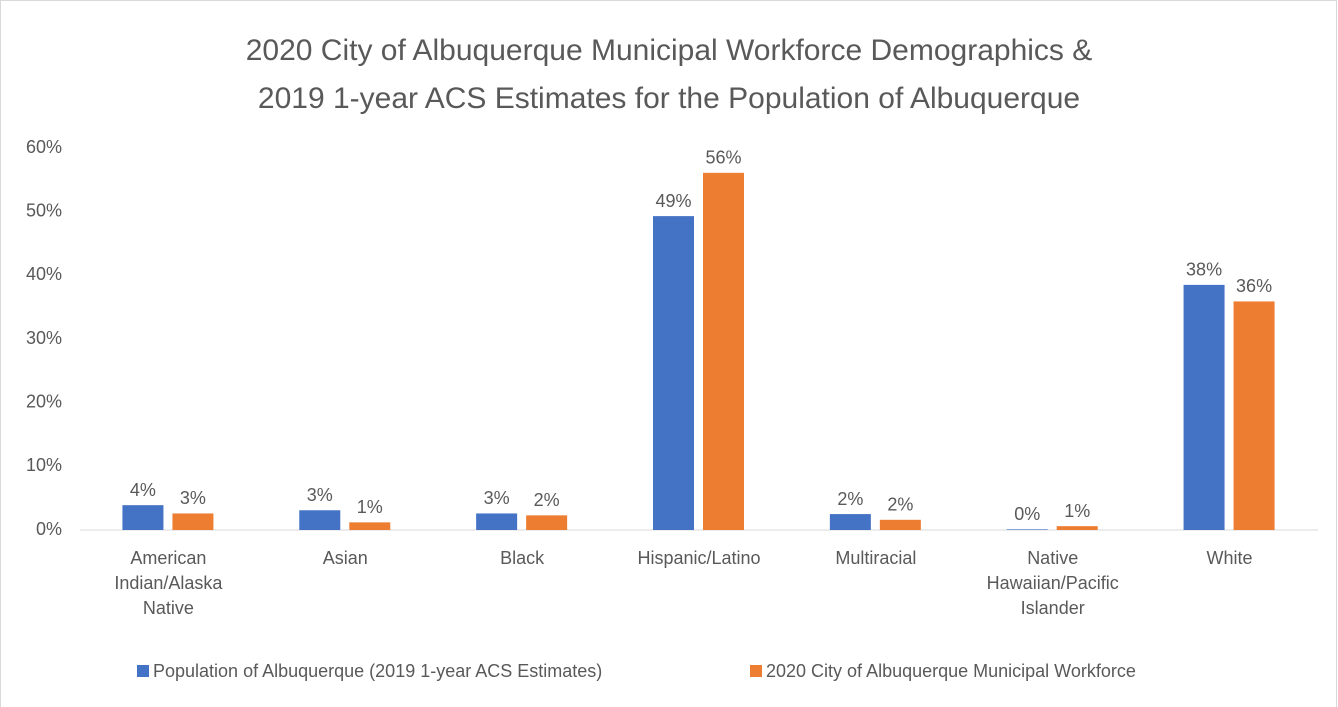 This screenshot has height=707, width=1338. Describe the element at coordinates (1027, 514) in the screenshot. I see `data-label: 0%` at that location.